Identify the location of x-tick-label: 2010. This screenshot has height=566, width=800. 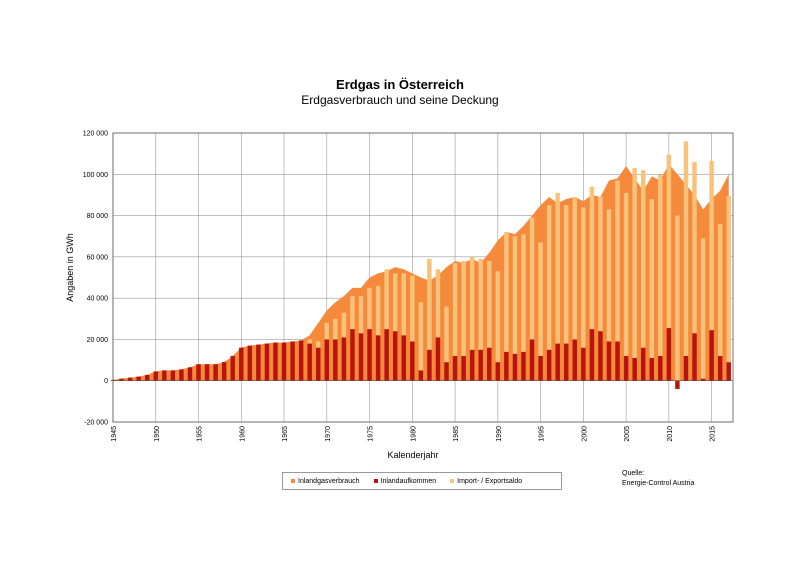
(670, 434).